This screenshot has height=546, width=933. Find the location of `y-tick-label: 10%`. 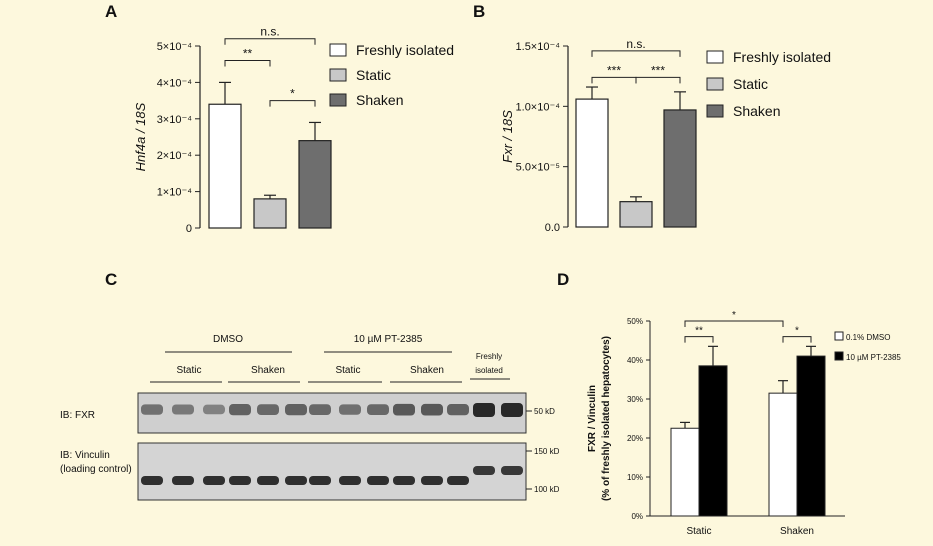

y-tick-label: 10% is located at coordinates (635, 477).